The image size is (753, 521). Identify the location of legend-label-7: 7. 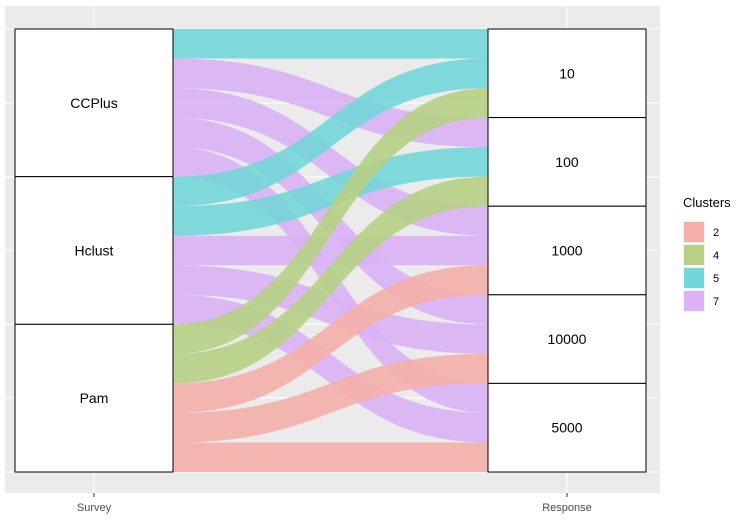
(716, 302).